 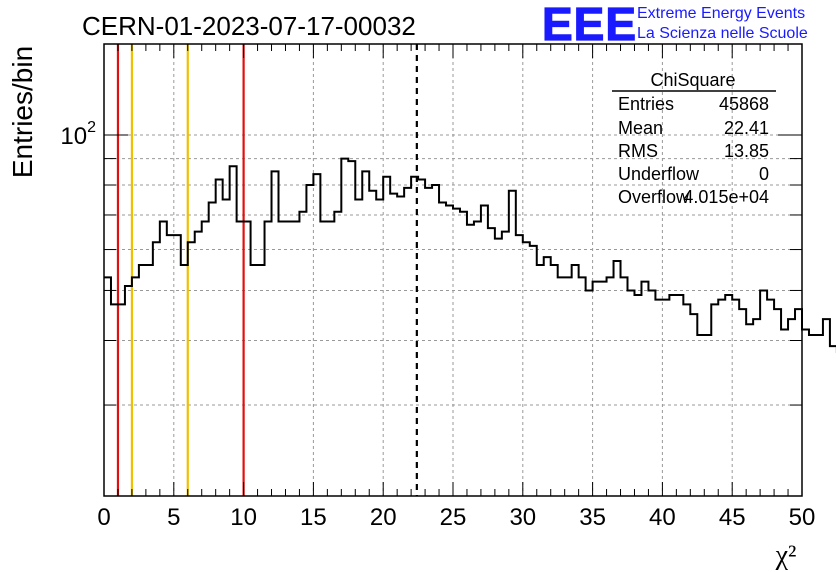 I want to click on eee-logo-line1: Extreme Energy Events, so click(x=721, y=13).